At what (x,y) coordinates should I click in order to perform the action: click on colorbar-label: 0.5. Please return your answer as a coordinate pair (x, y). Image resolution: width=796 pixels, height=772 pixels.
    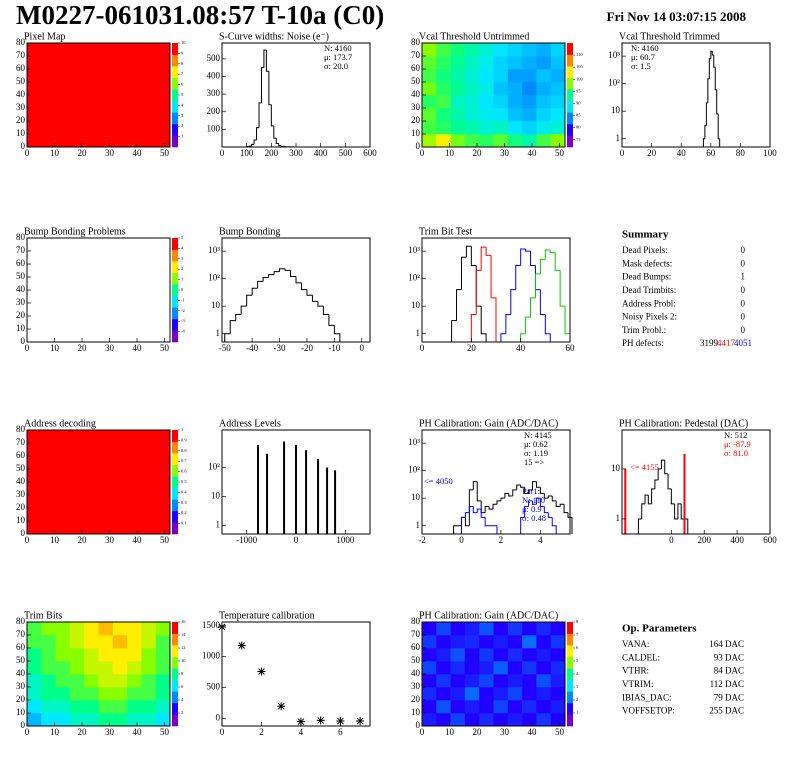
    Looking at the image, I should click on (184, 481).